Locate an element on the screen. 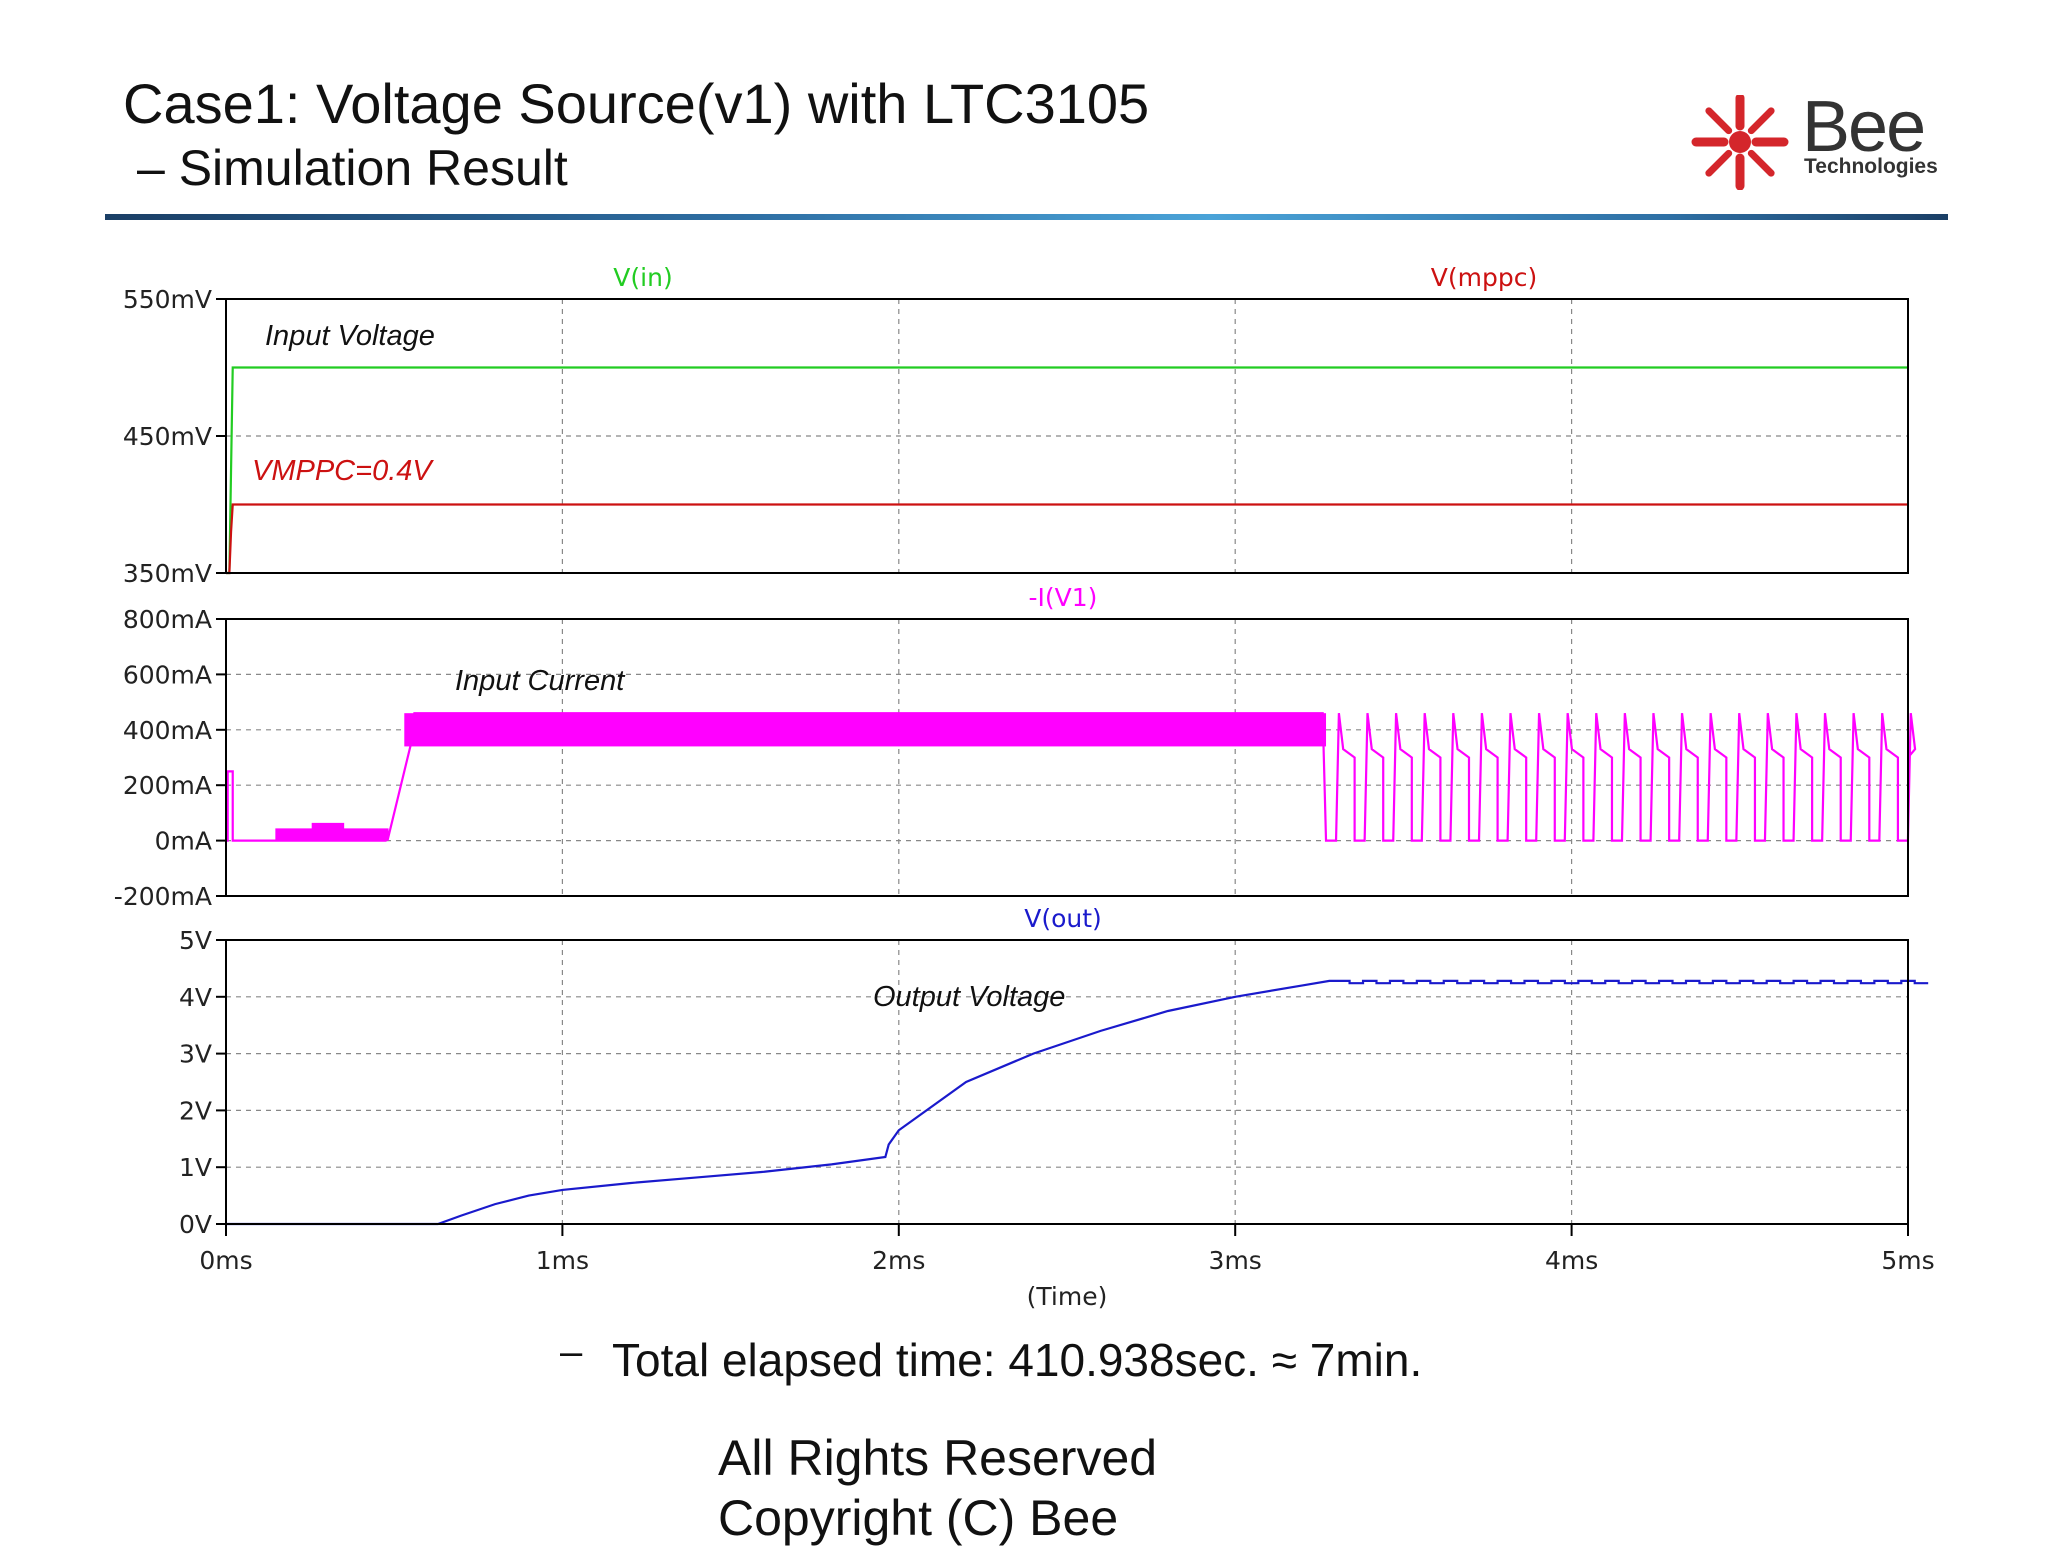 The image size is (2048, 1548). logo-wordmark: Bee is located at coordinates (1864, 127).